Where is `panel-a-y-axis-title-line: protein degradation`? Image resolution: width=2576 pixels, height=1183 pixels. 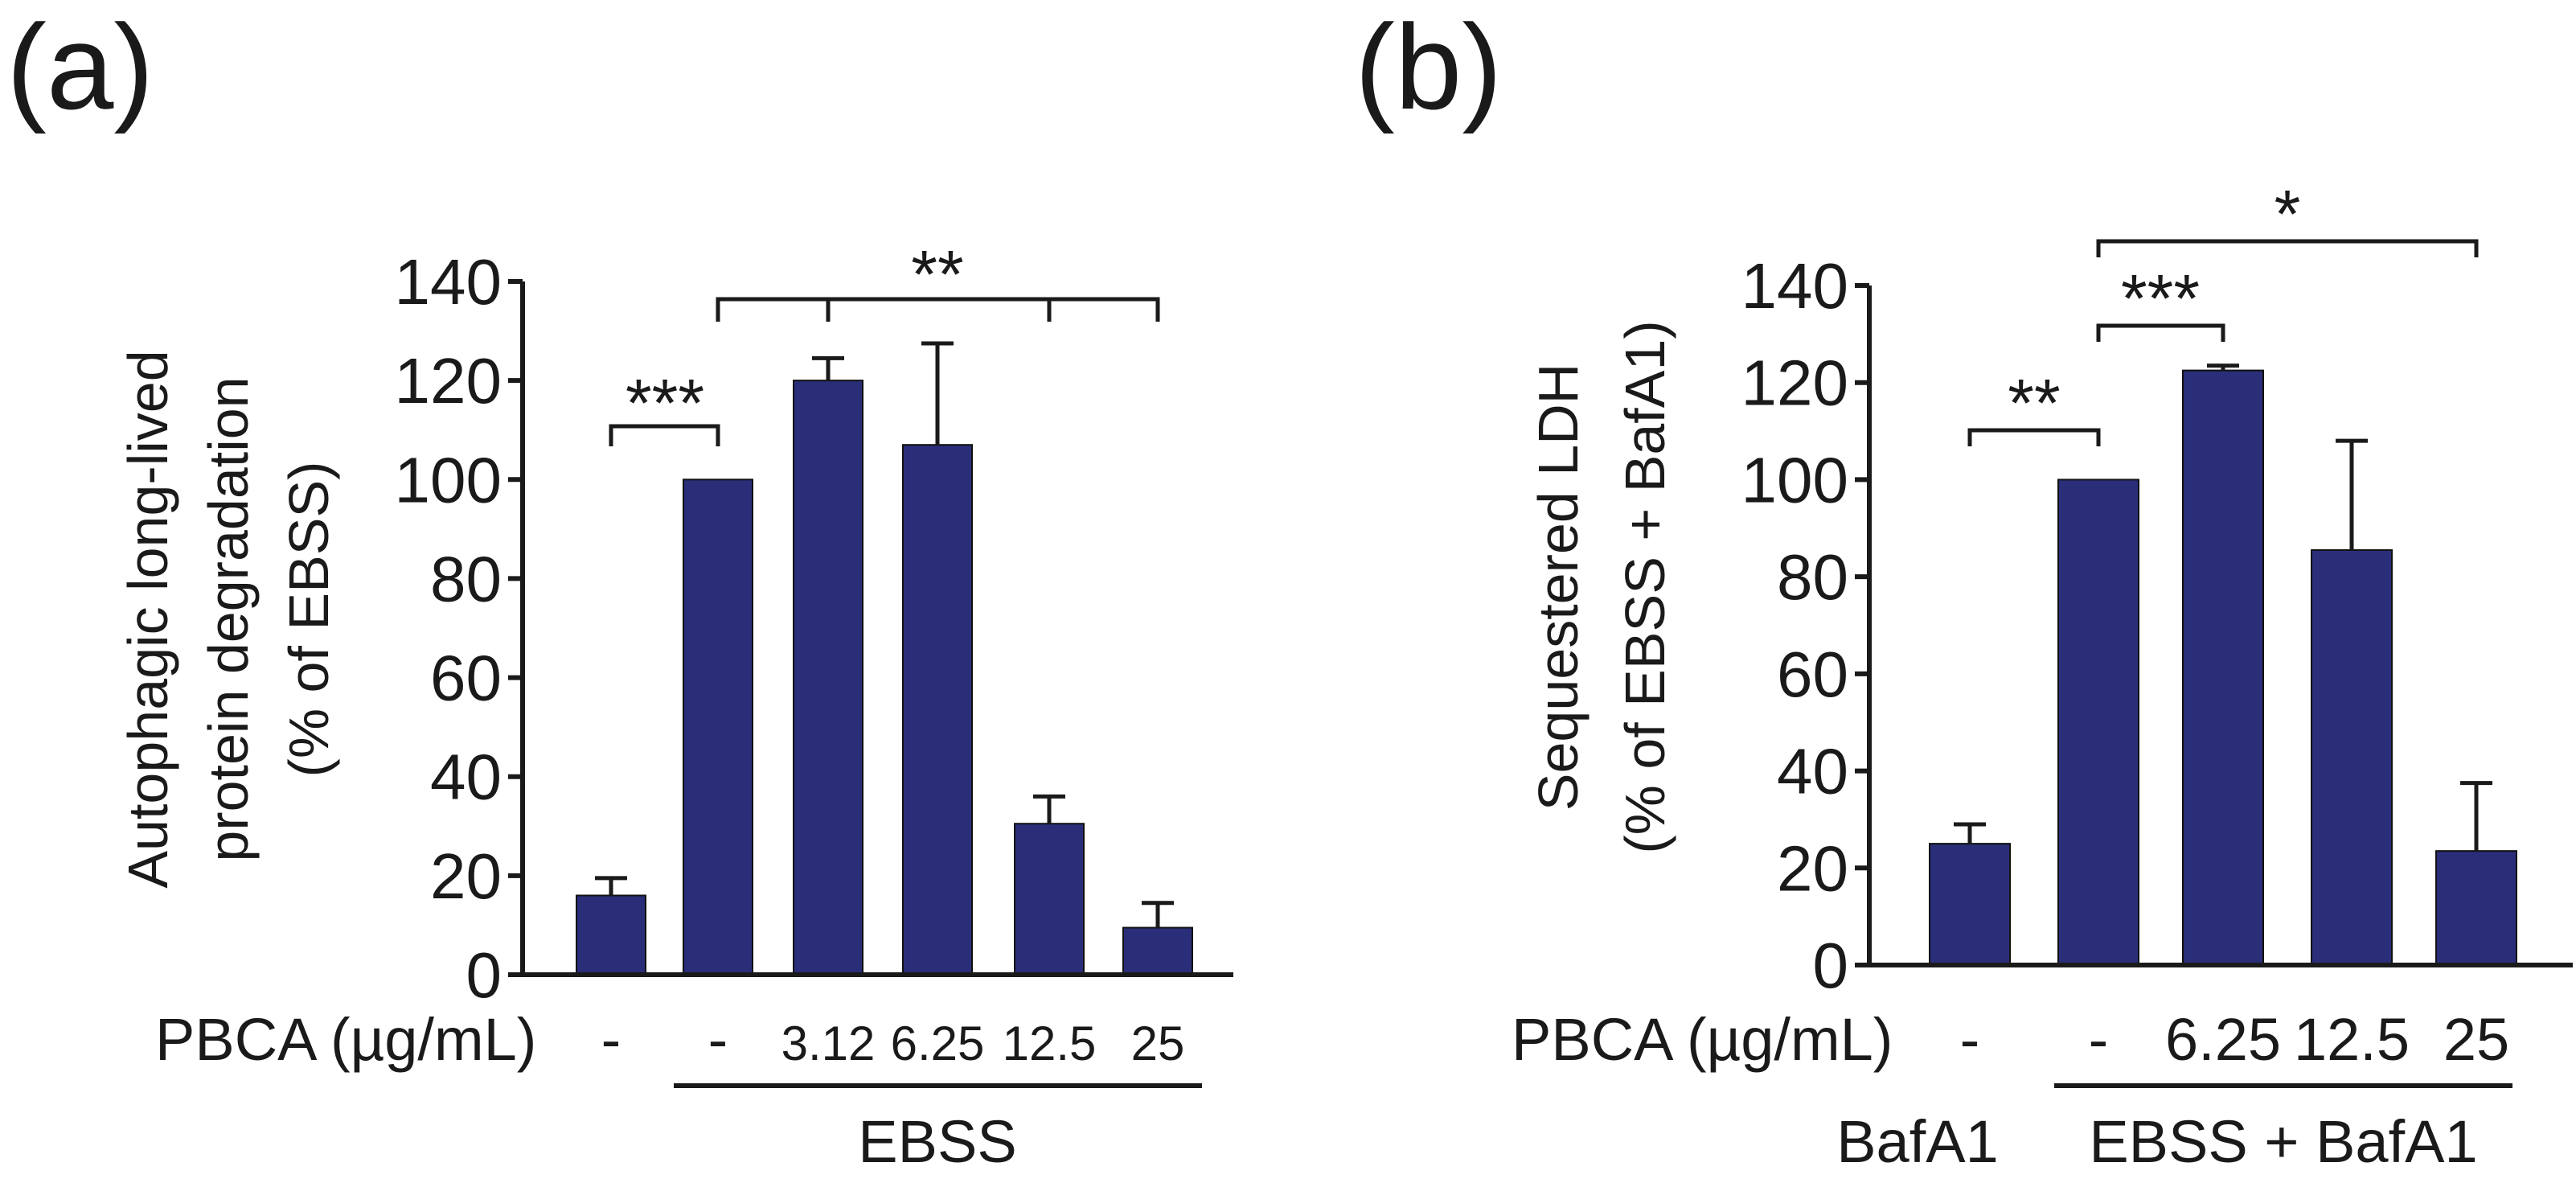
panel-a-y-axis-title-line: protein degradation is located at coordinates (229, 618).